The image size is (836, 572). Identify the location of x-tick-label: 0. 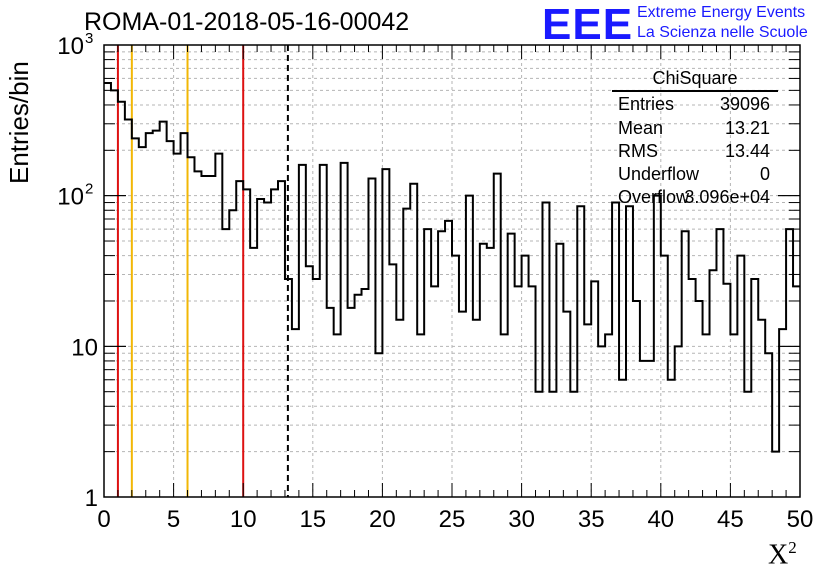
(103, 519).